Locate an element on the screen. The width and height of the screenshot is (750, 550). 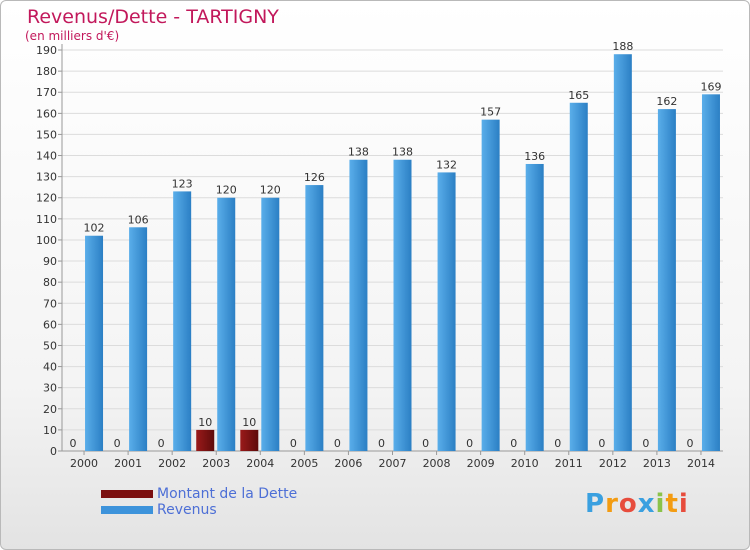
y-tick-label: 170 is located at coordinates (46, 92).